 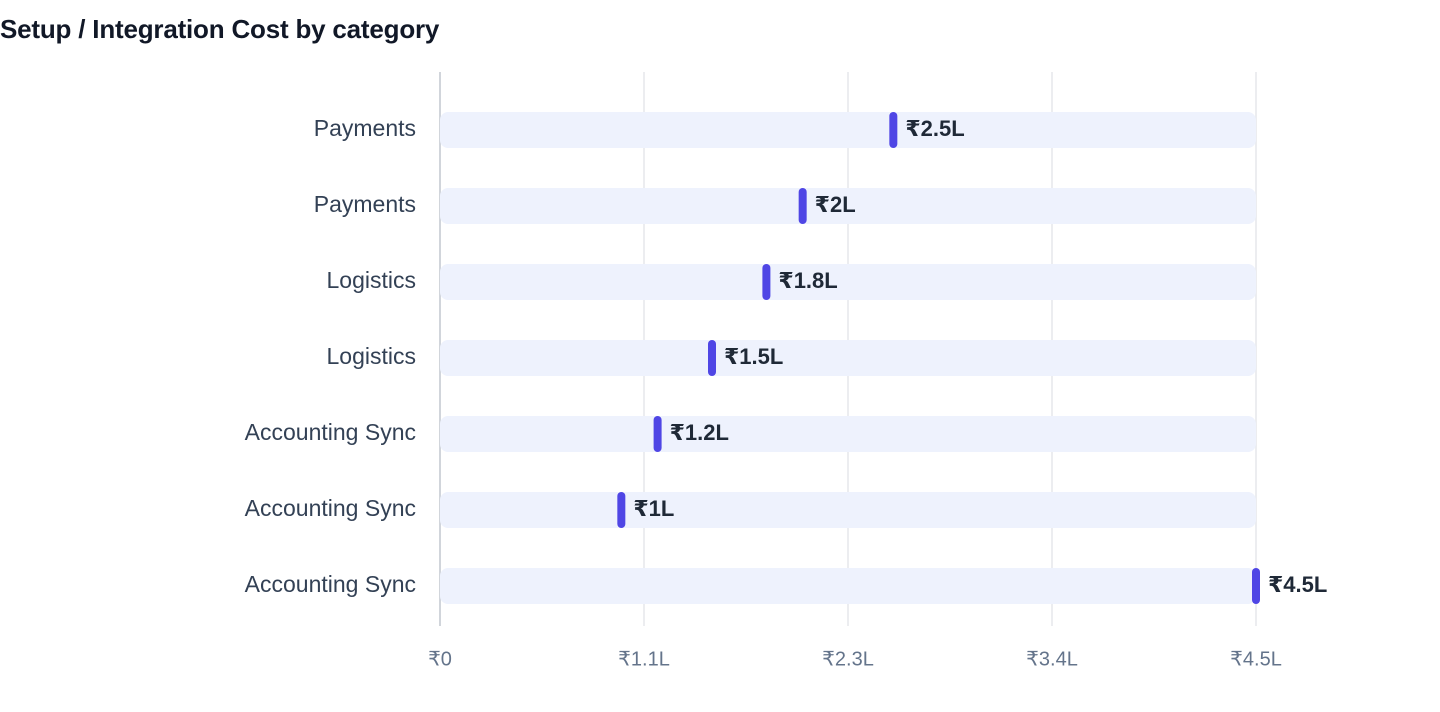 I want to click on x-tick-label: ₹2.3L, so click(x=848, y=659).